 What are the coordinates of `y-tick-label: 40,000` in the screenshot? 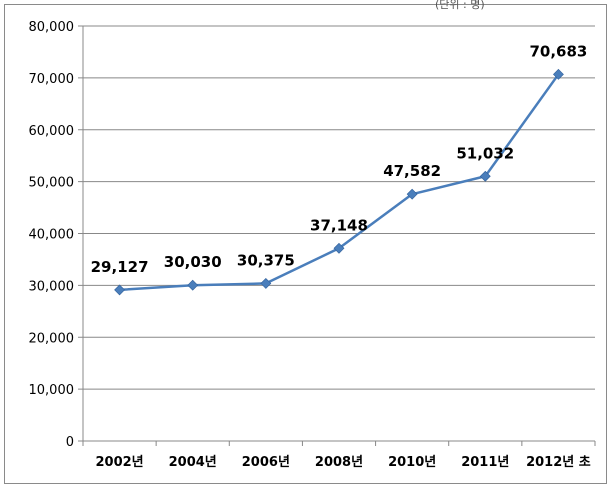 It's located at (52, 235).